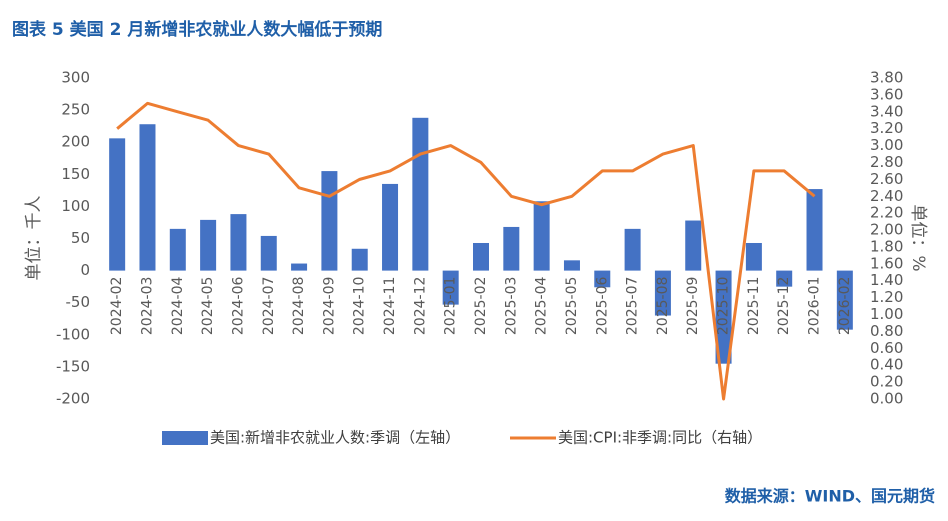 Image resolution: width=948 pixels, height=521 pixels. I want to click on x-tick-label: 2026-02, so click(845, 306).